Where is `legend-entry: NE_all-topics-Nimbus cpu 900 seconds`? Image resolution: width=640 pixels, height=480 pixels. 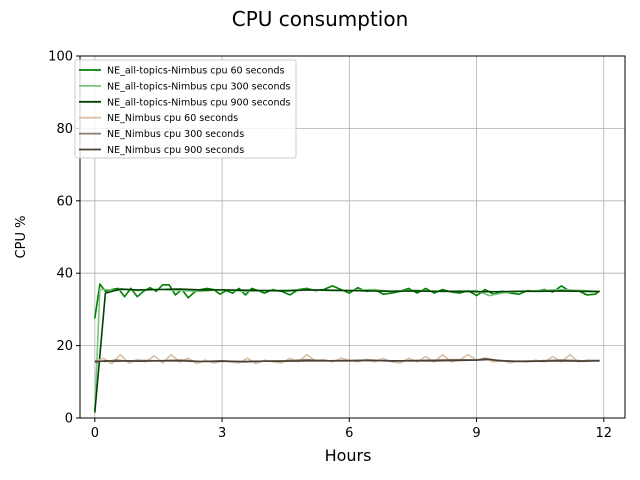 legend-entry: NE_all-topics-Nimbus cpu 900 seconds is located at coordinates (199, 102).